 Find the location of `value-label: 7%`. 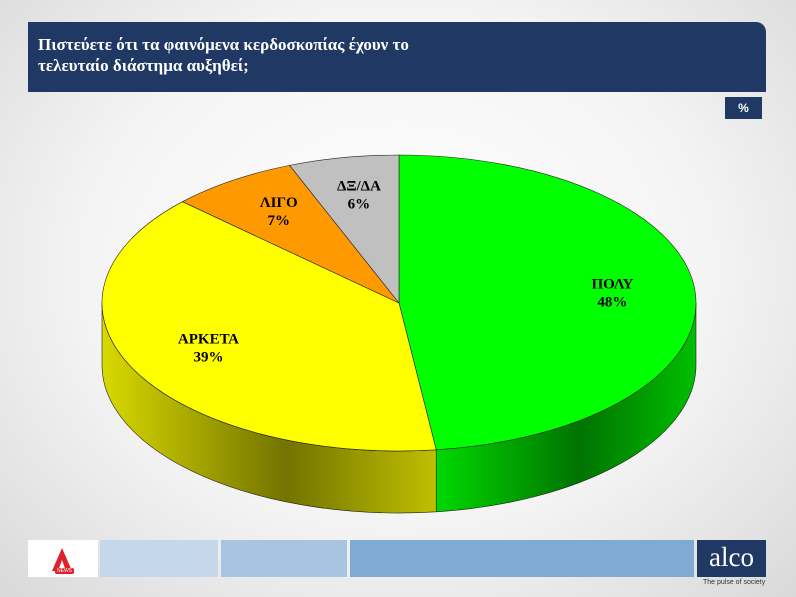

value-label: 7% is located at coordinates (279, 221).